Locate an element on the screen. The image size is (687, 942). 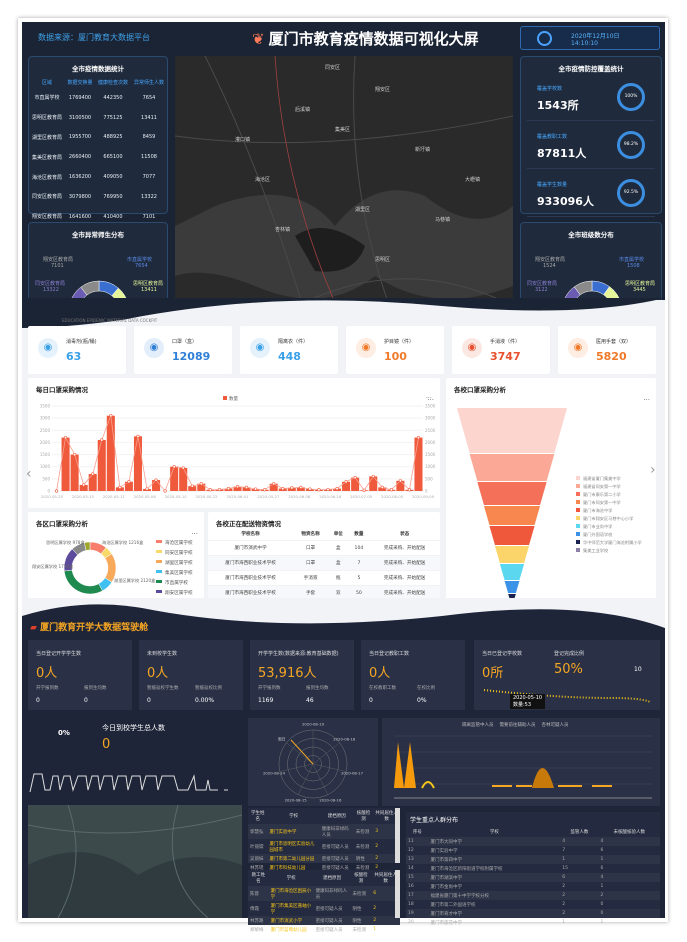
table-row: 15 厦门市湖滨中学 6 4 is located at coordinates (533, 877).